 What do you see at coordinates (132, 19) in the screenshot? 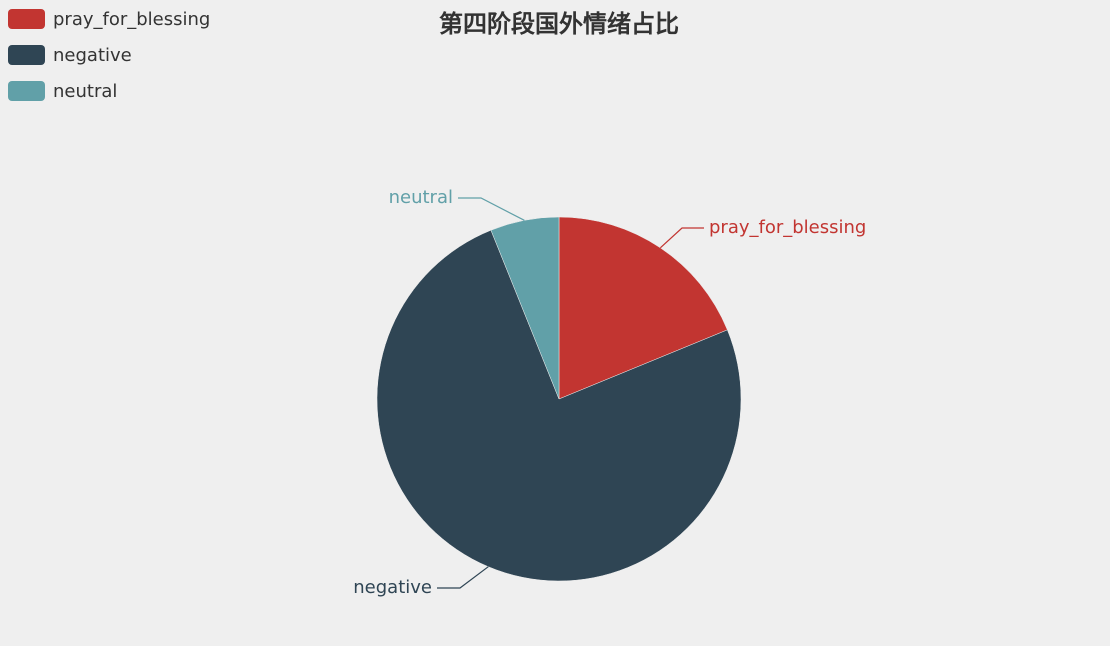
I see `legend-label: pray_for_blessing` at bounding box center [132, 19].